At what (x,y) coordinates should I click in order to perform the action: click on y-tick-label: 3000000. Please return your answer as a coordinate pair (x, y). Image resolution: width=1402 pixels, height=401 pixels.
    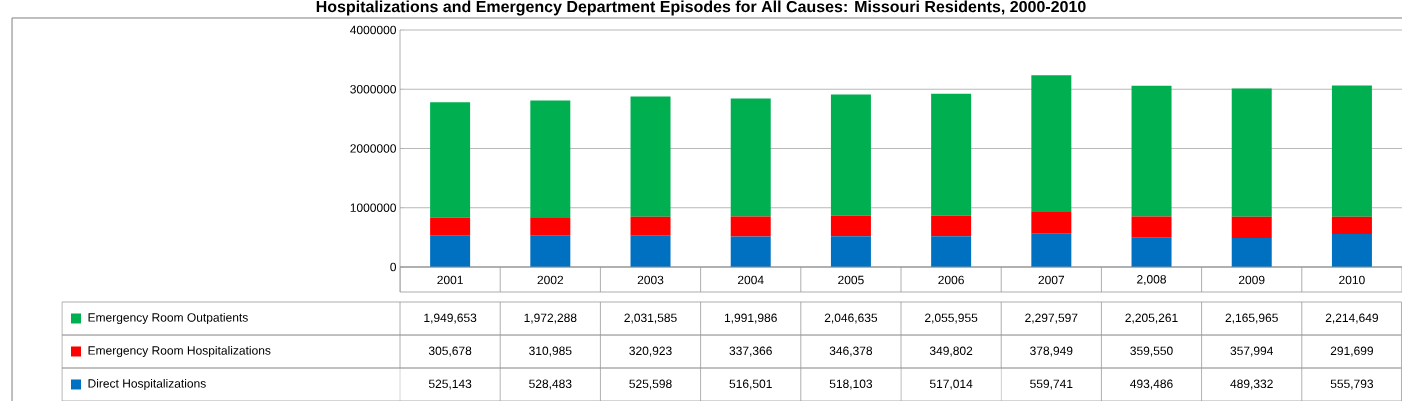
    Looking at the image, I should click on (373, 89).